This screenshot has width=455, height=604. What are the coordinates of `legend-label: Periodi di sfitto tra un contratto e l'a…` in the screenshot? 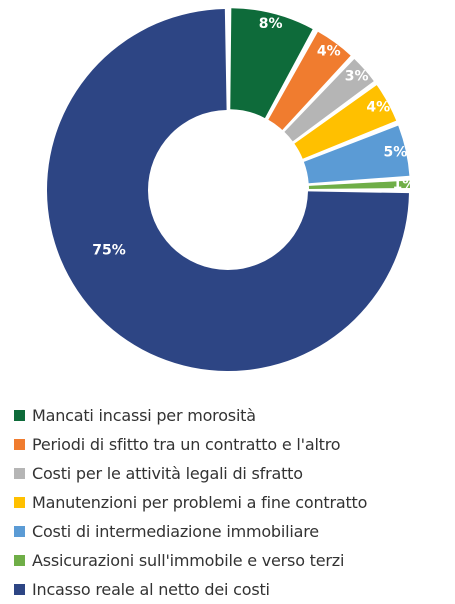 It's located at (186, 444).